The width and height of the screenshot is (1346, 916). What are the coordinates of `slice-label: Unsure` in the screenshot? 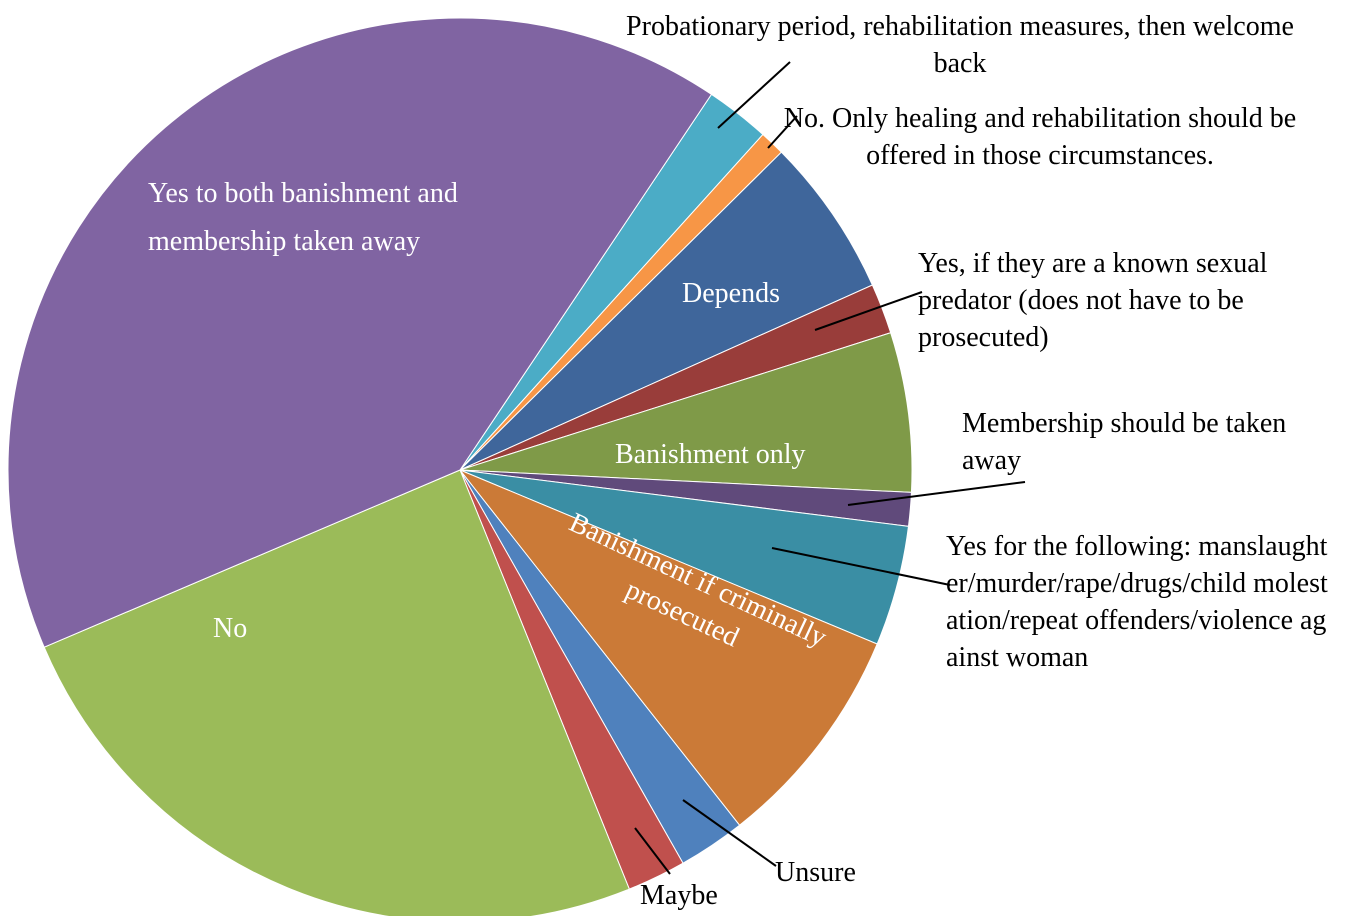 It's located at (815, 872).